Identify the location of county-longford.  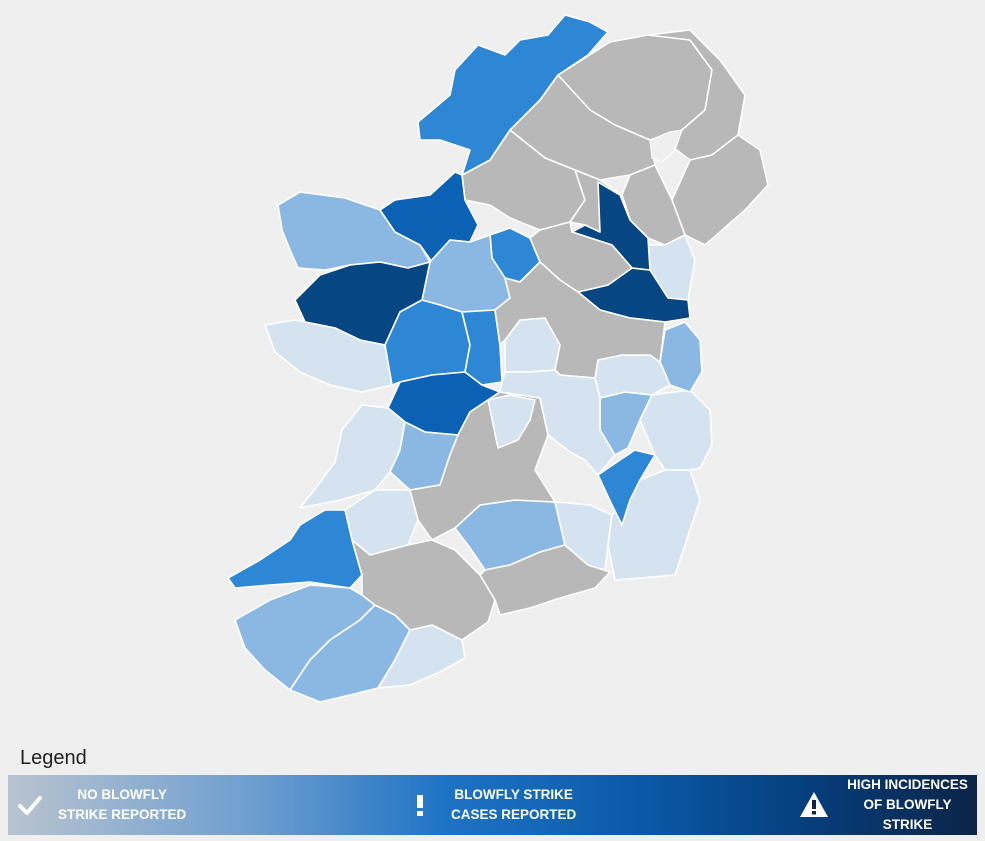
(581, 257).